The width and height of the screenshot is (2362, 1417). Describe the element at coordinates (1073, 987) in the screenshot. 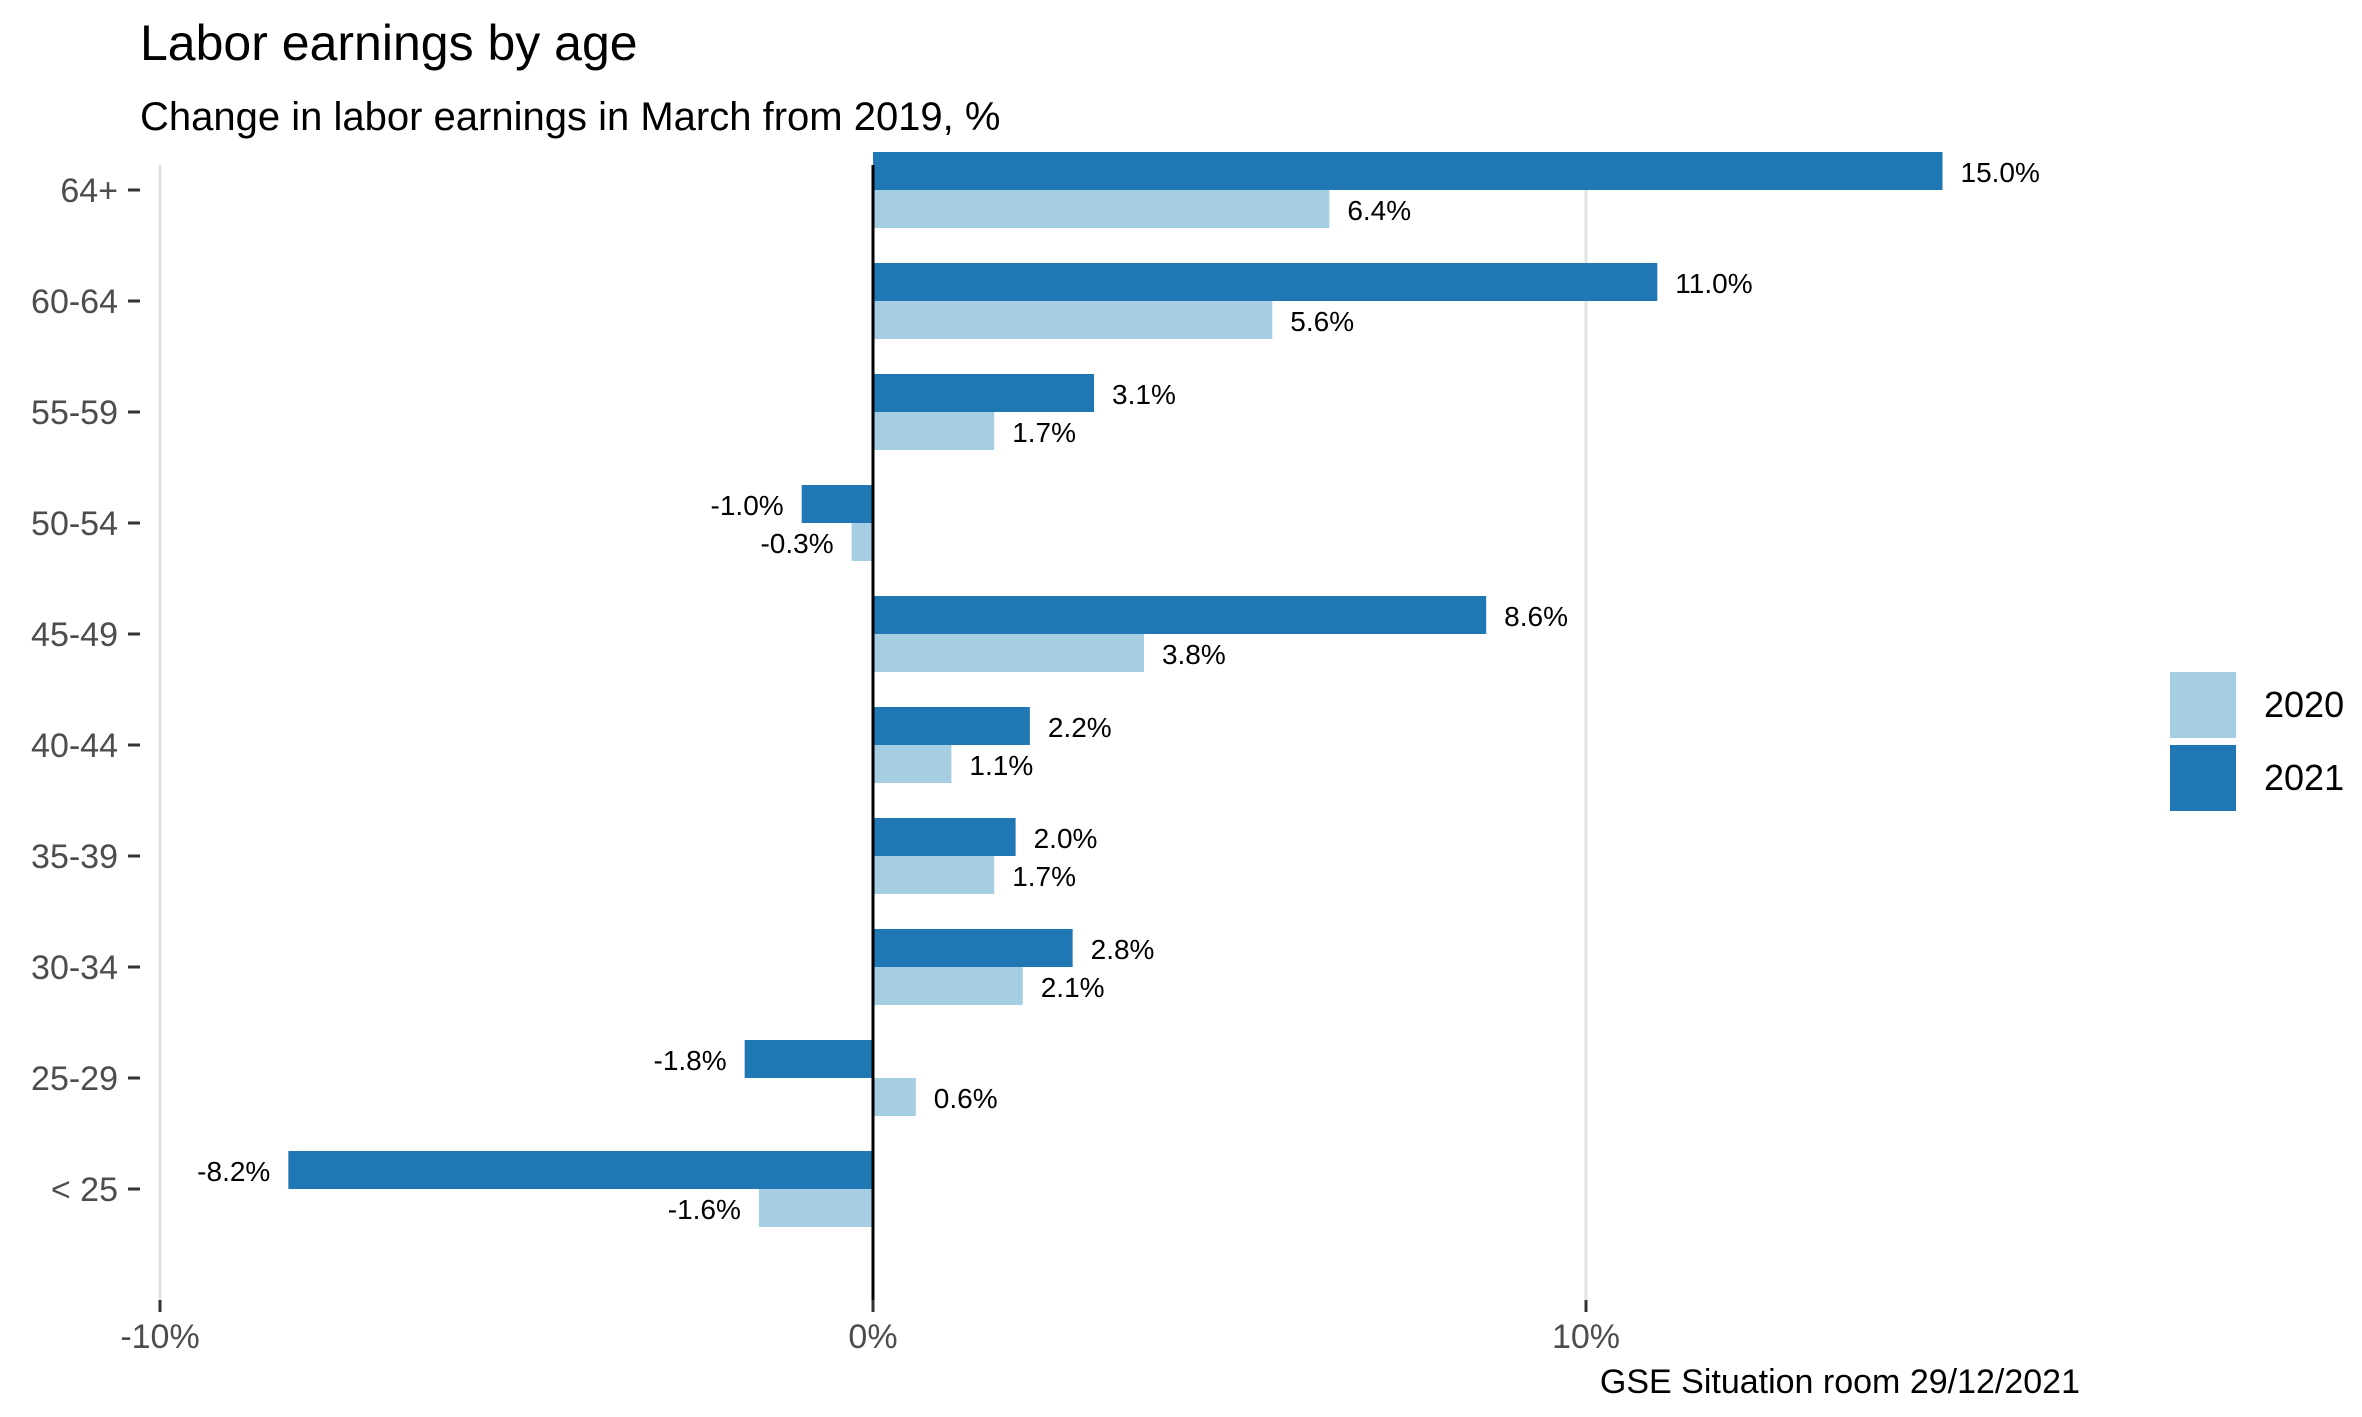

I see `data-label-2020: 2.1%` at that location.